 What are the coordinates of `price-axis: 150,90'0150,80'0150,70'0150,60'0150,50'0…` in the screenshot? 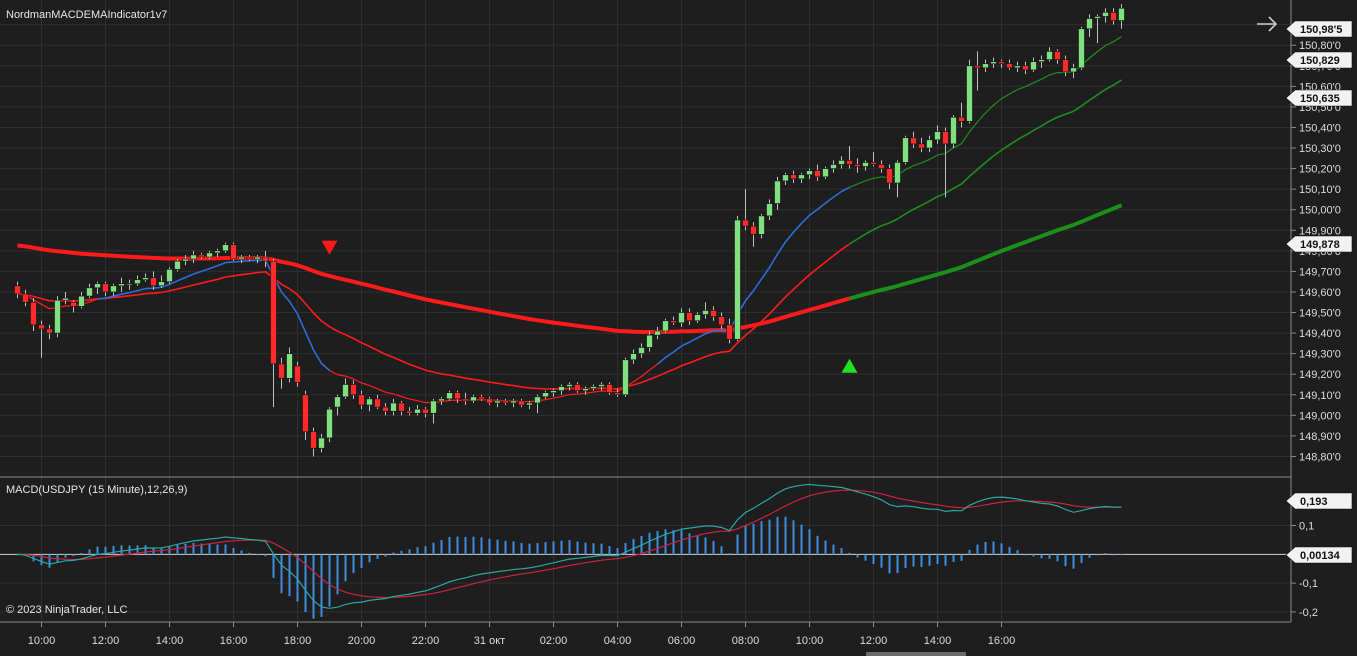 It's located at (1316, 242).